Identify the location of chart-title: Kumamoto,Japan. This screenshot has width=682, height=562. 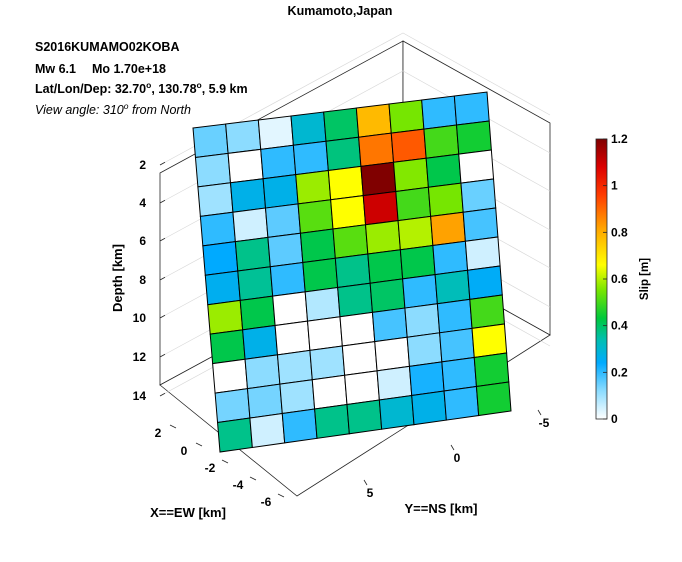
(340, 11).